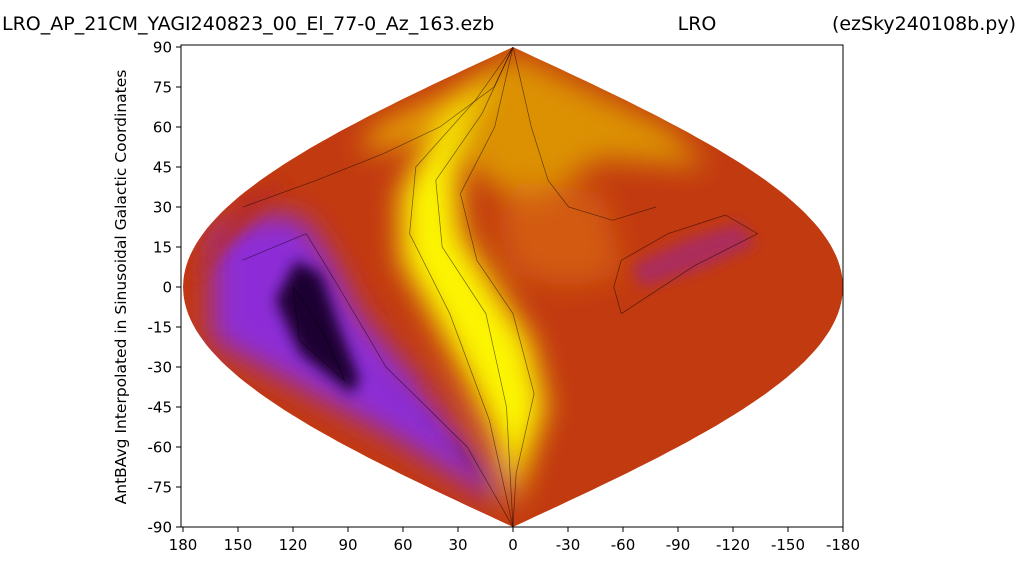 The height and width of the screenshot is (578, 1024). I want to click on x-tick-label: 60, so click(402, 545).